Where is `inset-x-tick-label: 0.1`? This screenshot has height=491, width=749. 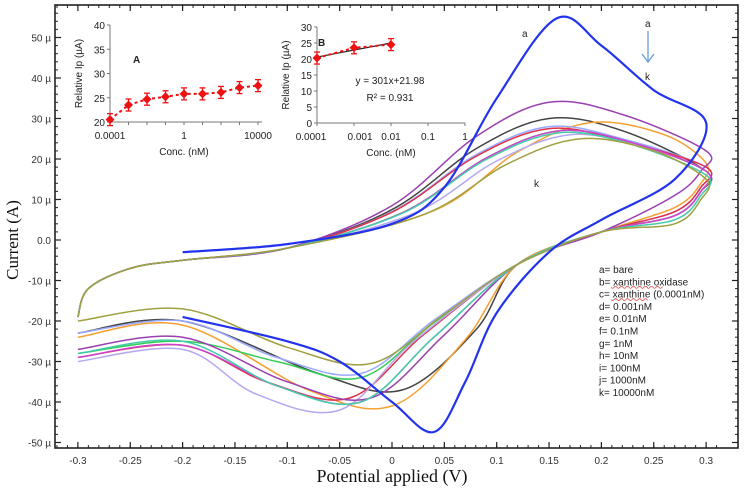
inset-x-tick-label: 0.1 is located at coordinates (428, 137).